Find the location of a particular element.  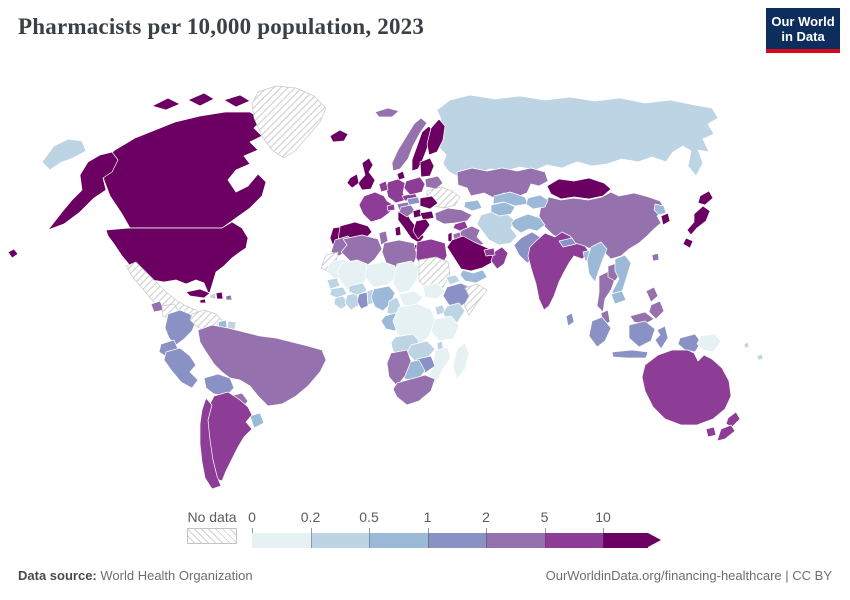

country-papua-new-guinea is located at coordinates (709, 343).